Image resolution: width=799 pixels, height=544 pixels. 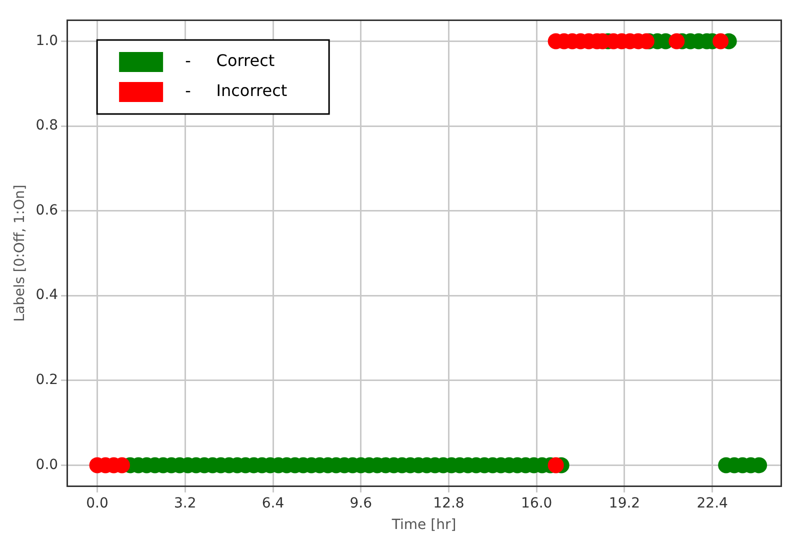 What do you see at coordinates (47, 464) in the screenshot?
I see `y-tick-label: 0.0` at bounding box center [47, 464].